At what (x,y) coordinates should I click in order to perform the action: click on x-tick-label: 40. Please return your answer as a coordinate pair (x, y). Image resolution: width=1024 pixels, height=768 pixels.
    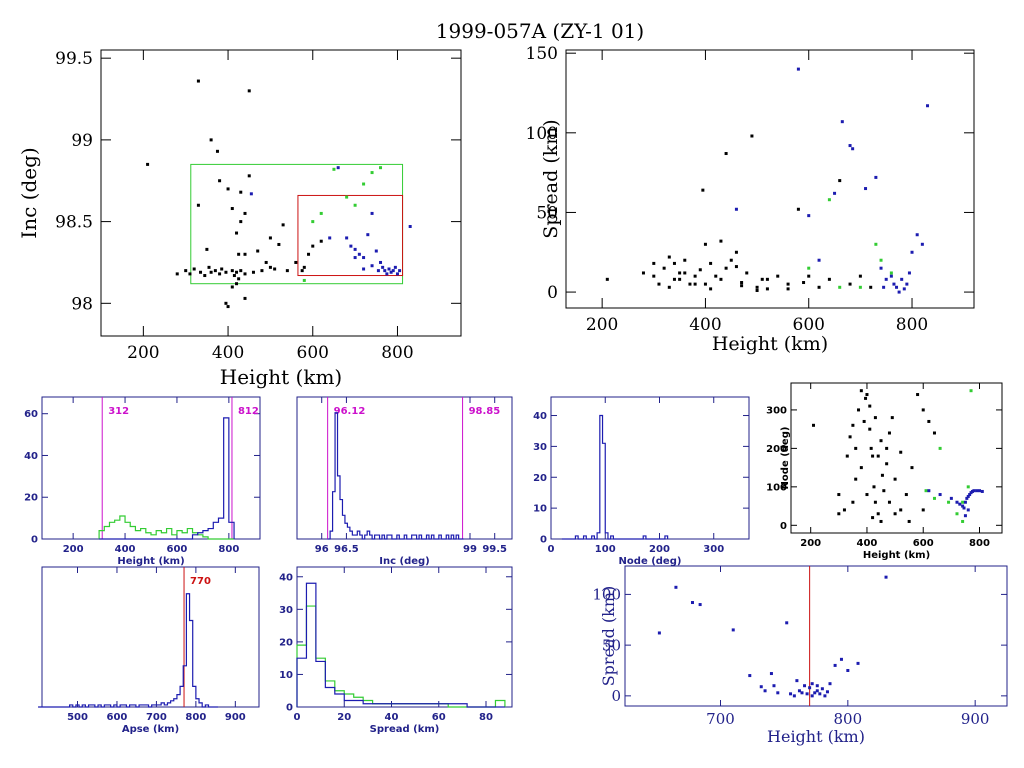
    Looking at the image, I should click on (392, 717).